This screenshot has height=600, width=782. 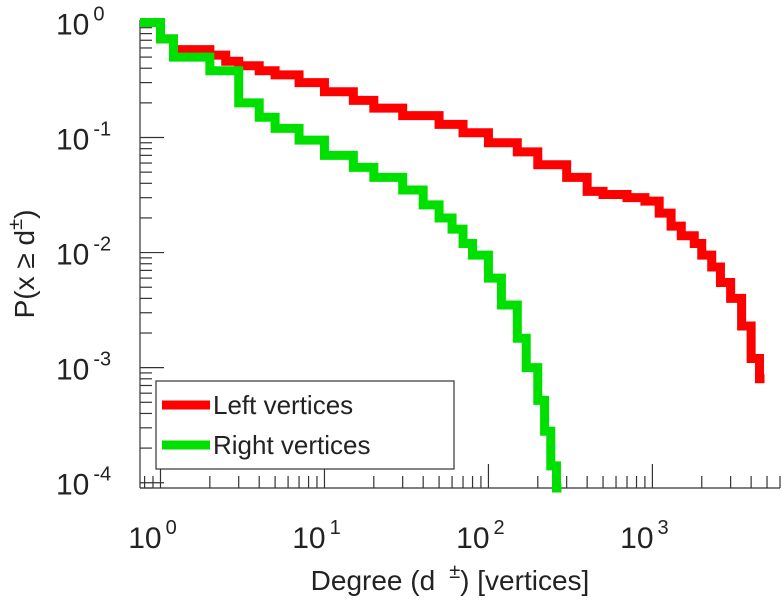 I want to click on x-tick-label: 10 2, so click(x=480, y=536).